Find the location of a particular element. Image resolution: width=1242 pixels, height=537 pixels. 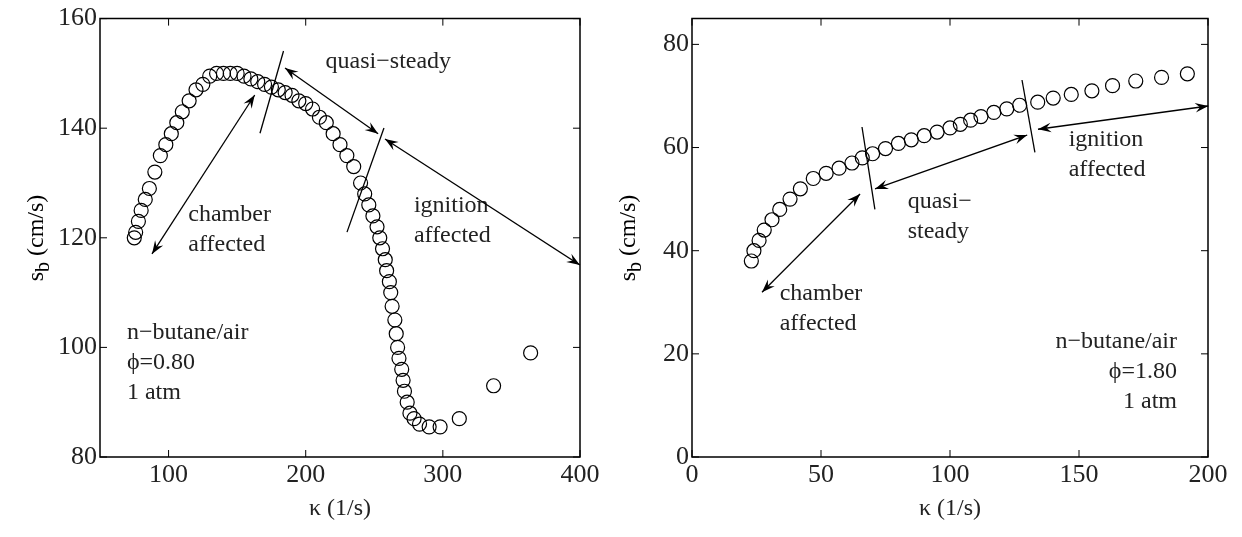

y-tick-label: 100 is located at coordinates (77, 346).